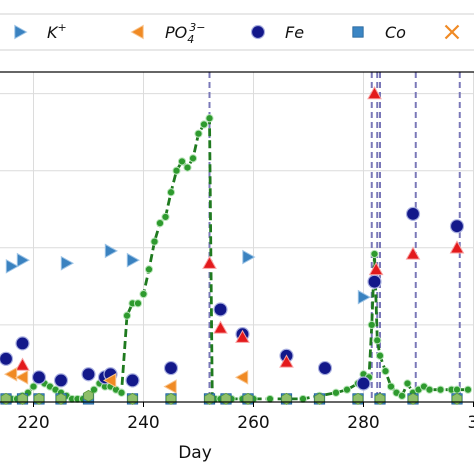  Describe the element at coordinates (195, 453) in the screenshot. I see `x-axis-label: Day` at that location.